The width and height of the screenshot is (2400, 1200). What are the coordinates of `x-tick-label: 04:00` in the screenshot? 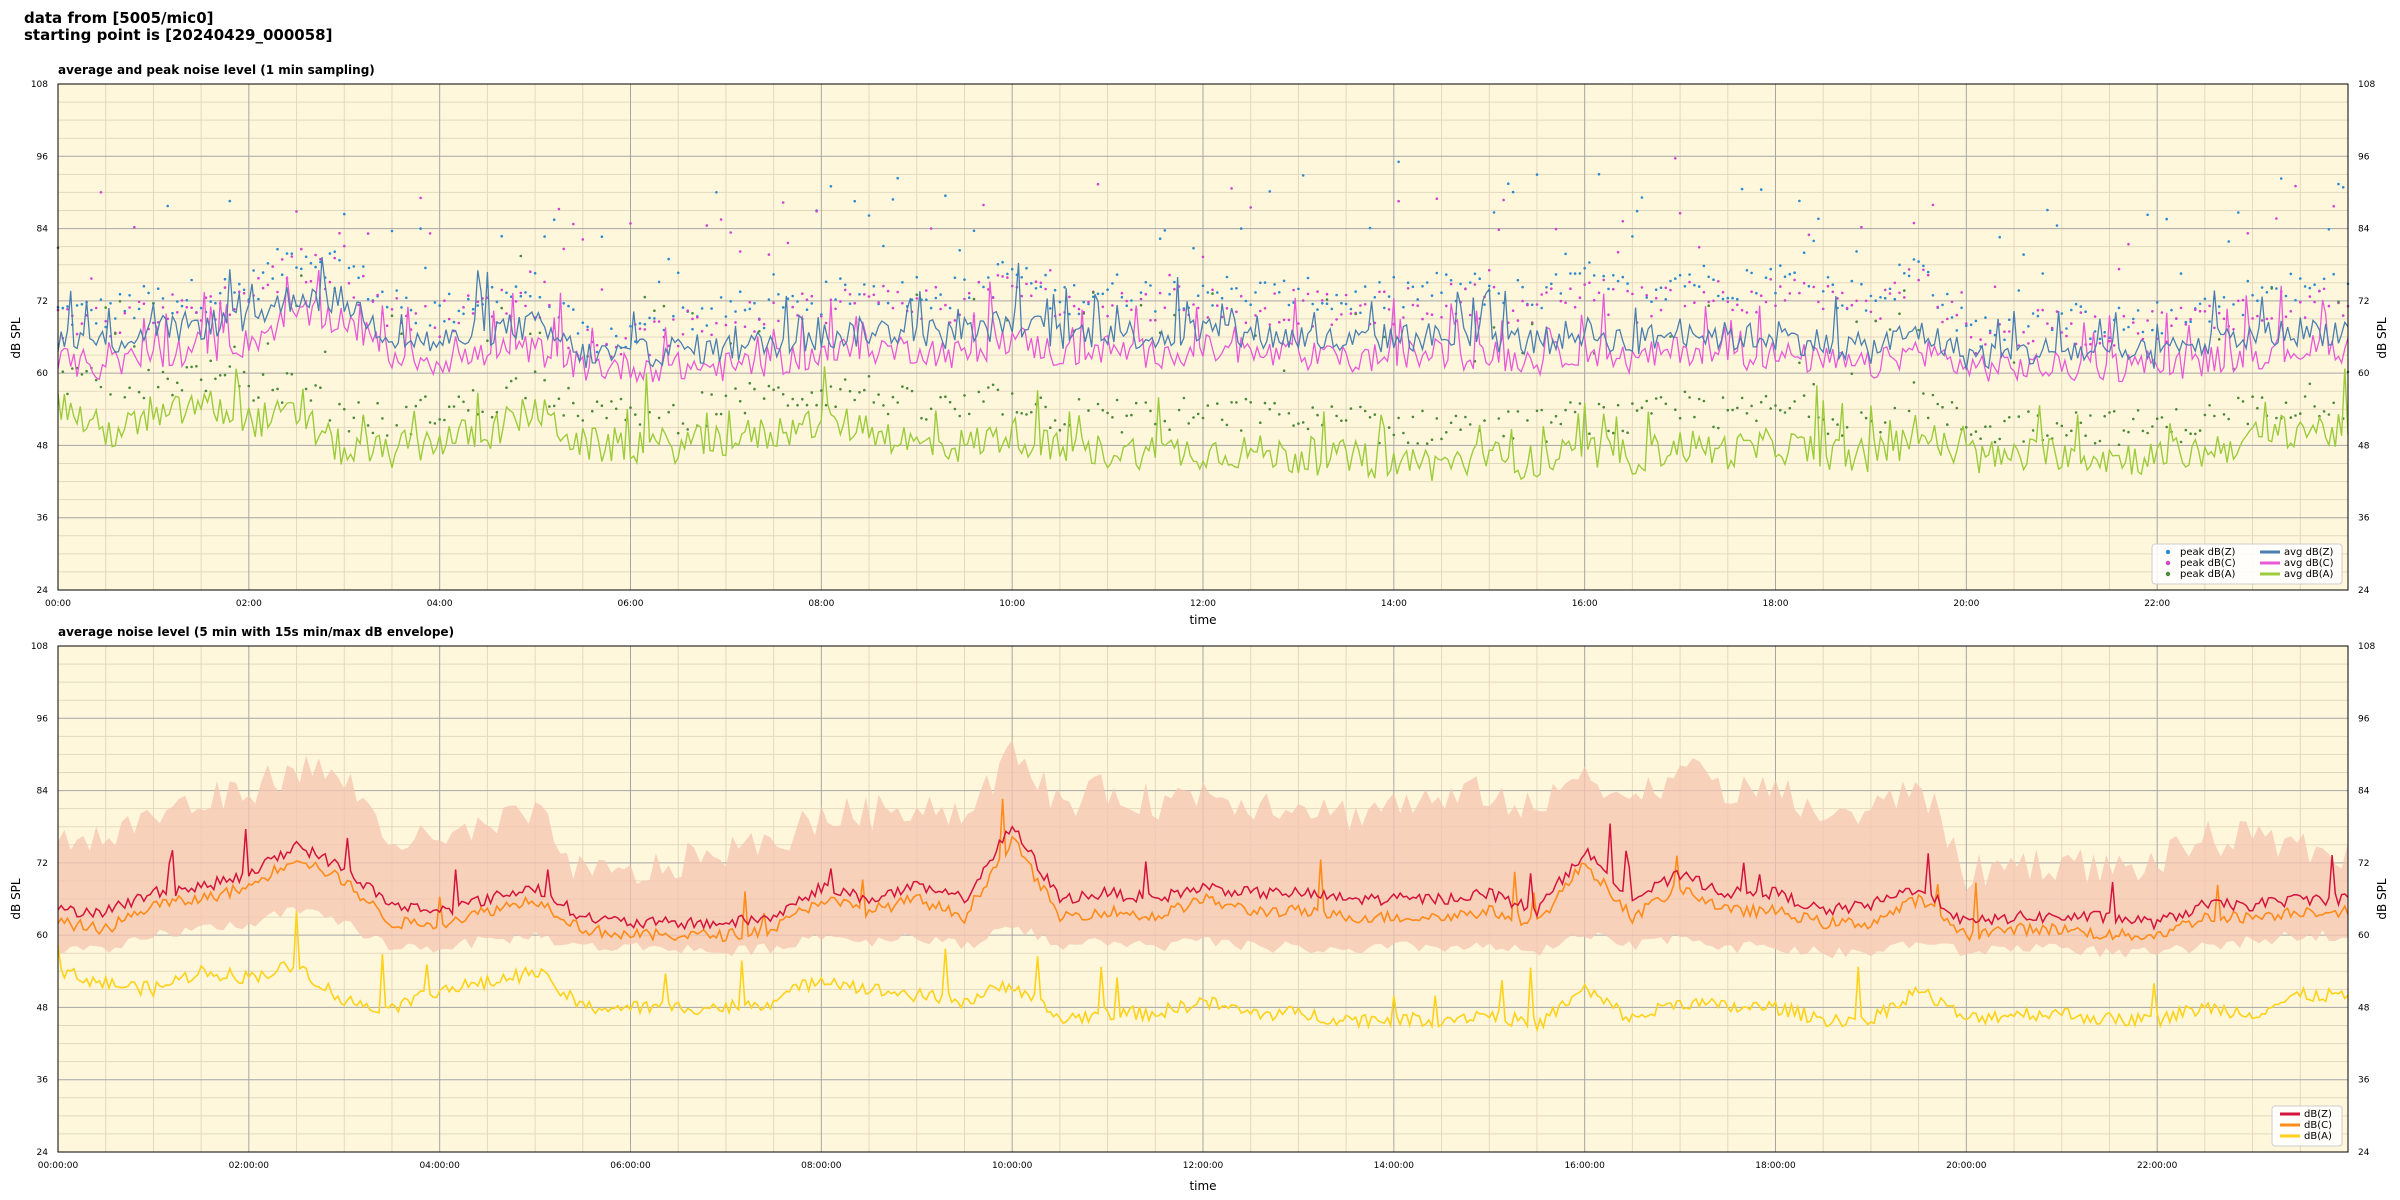 It's located at (440, 604).